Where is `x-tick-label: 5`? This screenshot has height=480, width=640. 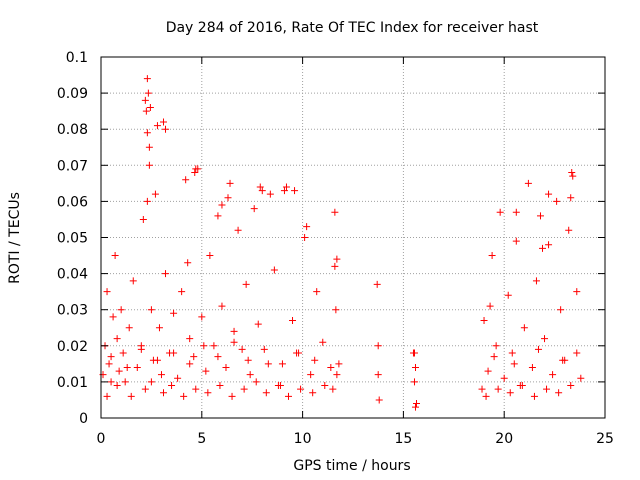
x-tick-label: 5 is located at coordinates (201, 439).